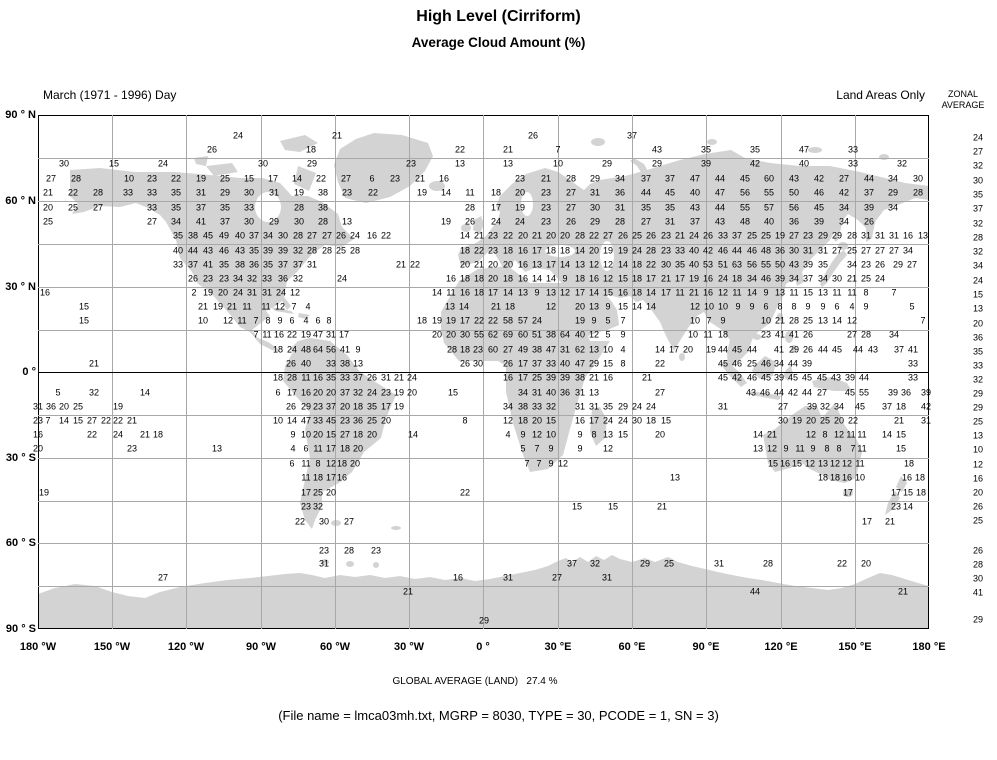 This screenshot has width=997, height=760. Describe the element at coordinates (737, 264) in the screenshot. I see `map-cell-value: 63` at that location.